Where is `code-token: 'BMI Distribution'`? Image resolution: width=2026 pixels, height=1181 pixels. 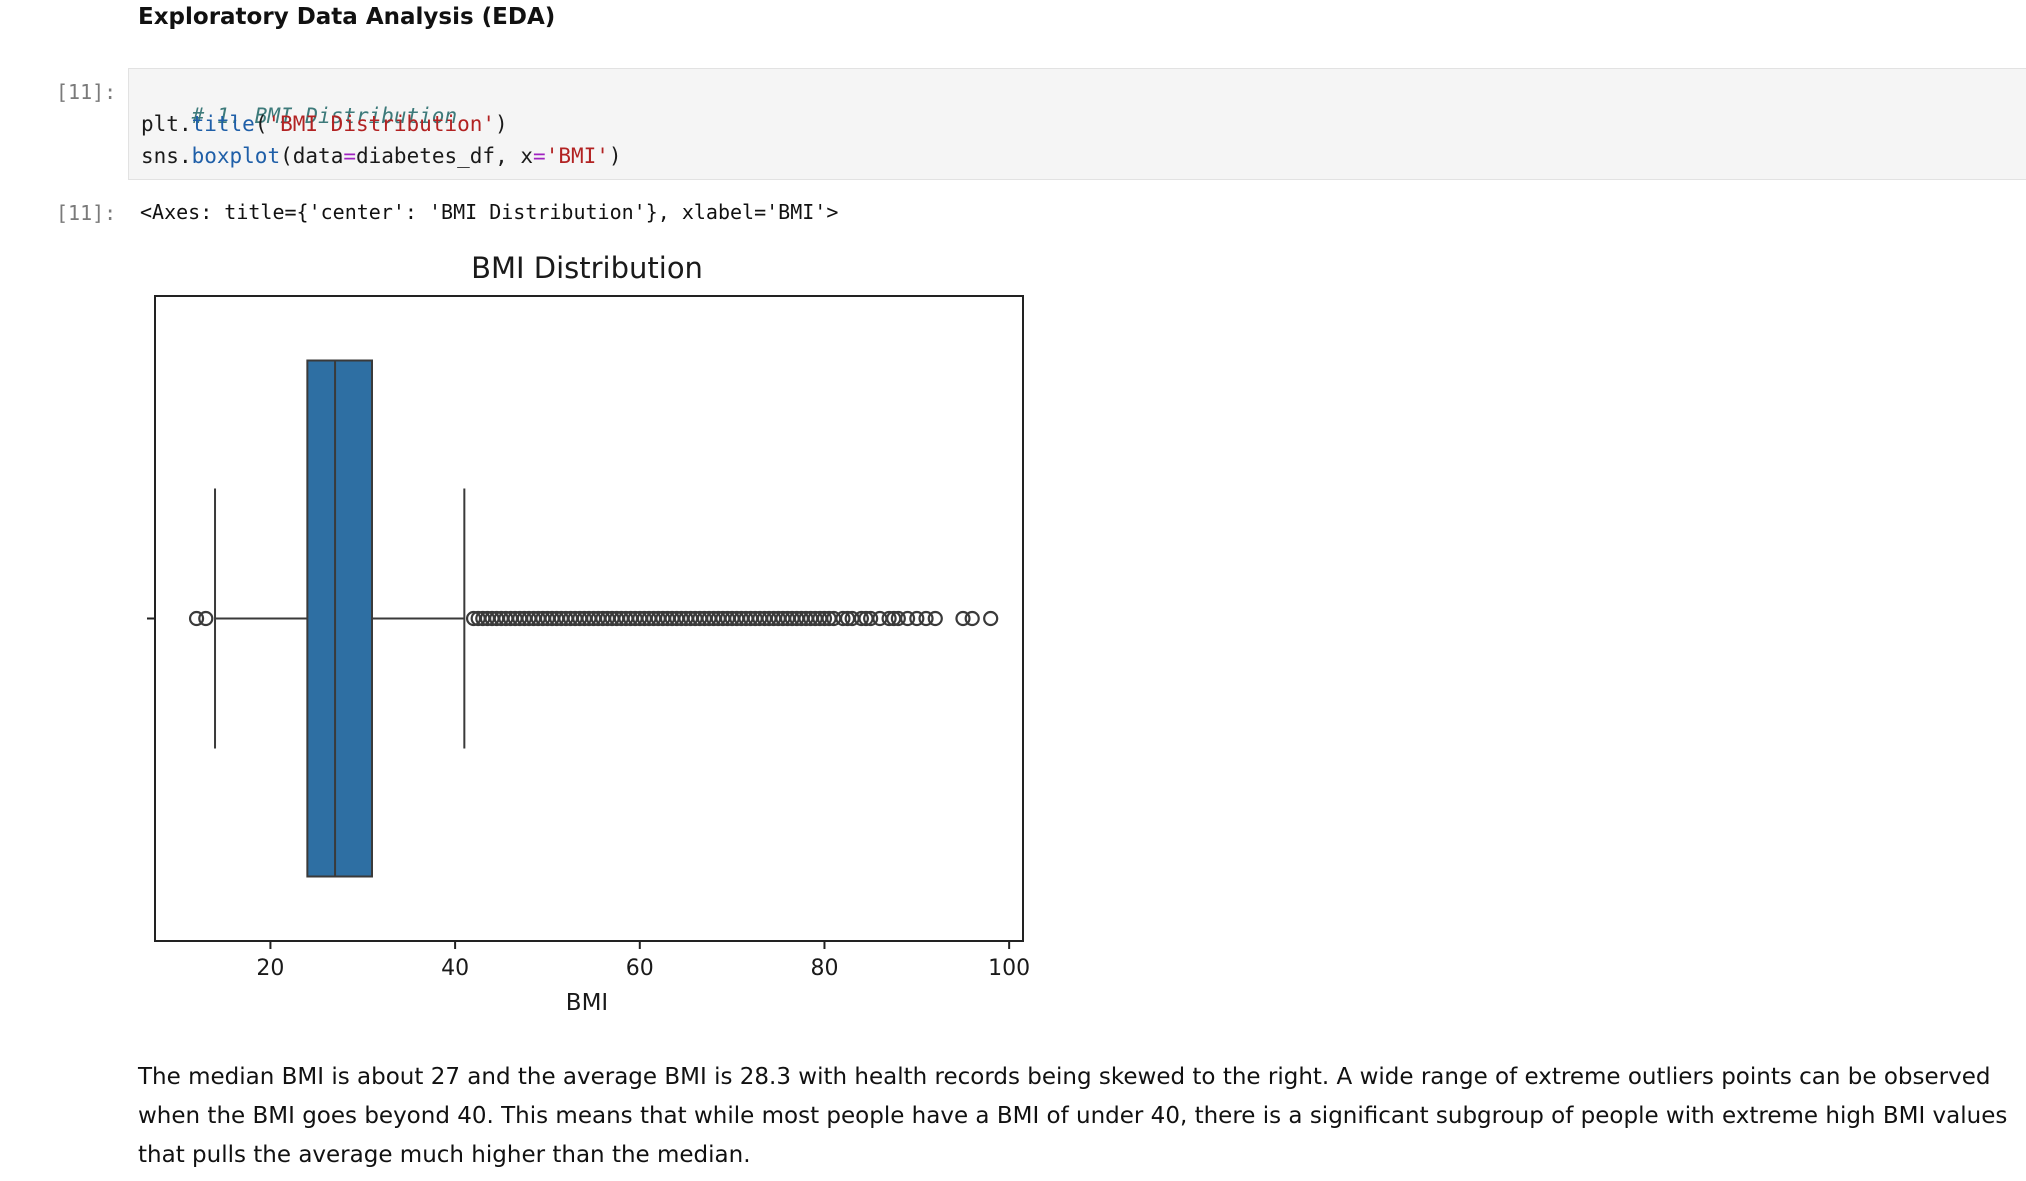
code-token: 'BMI Distribution' is located at coordinates (381, 124).